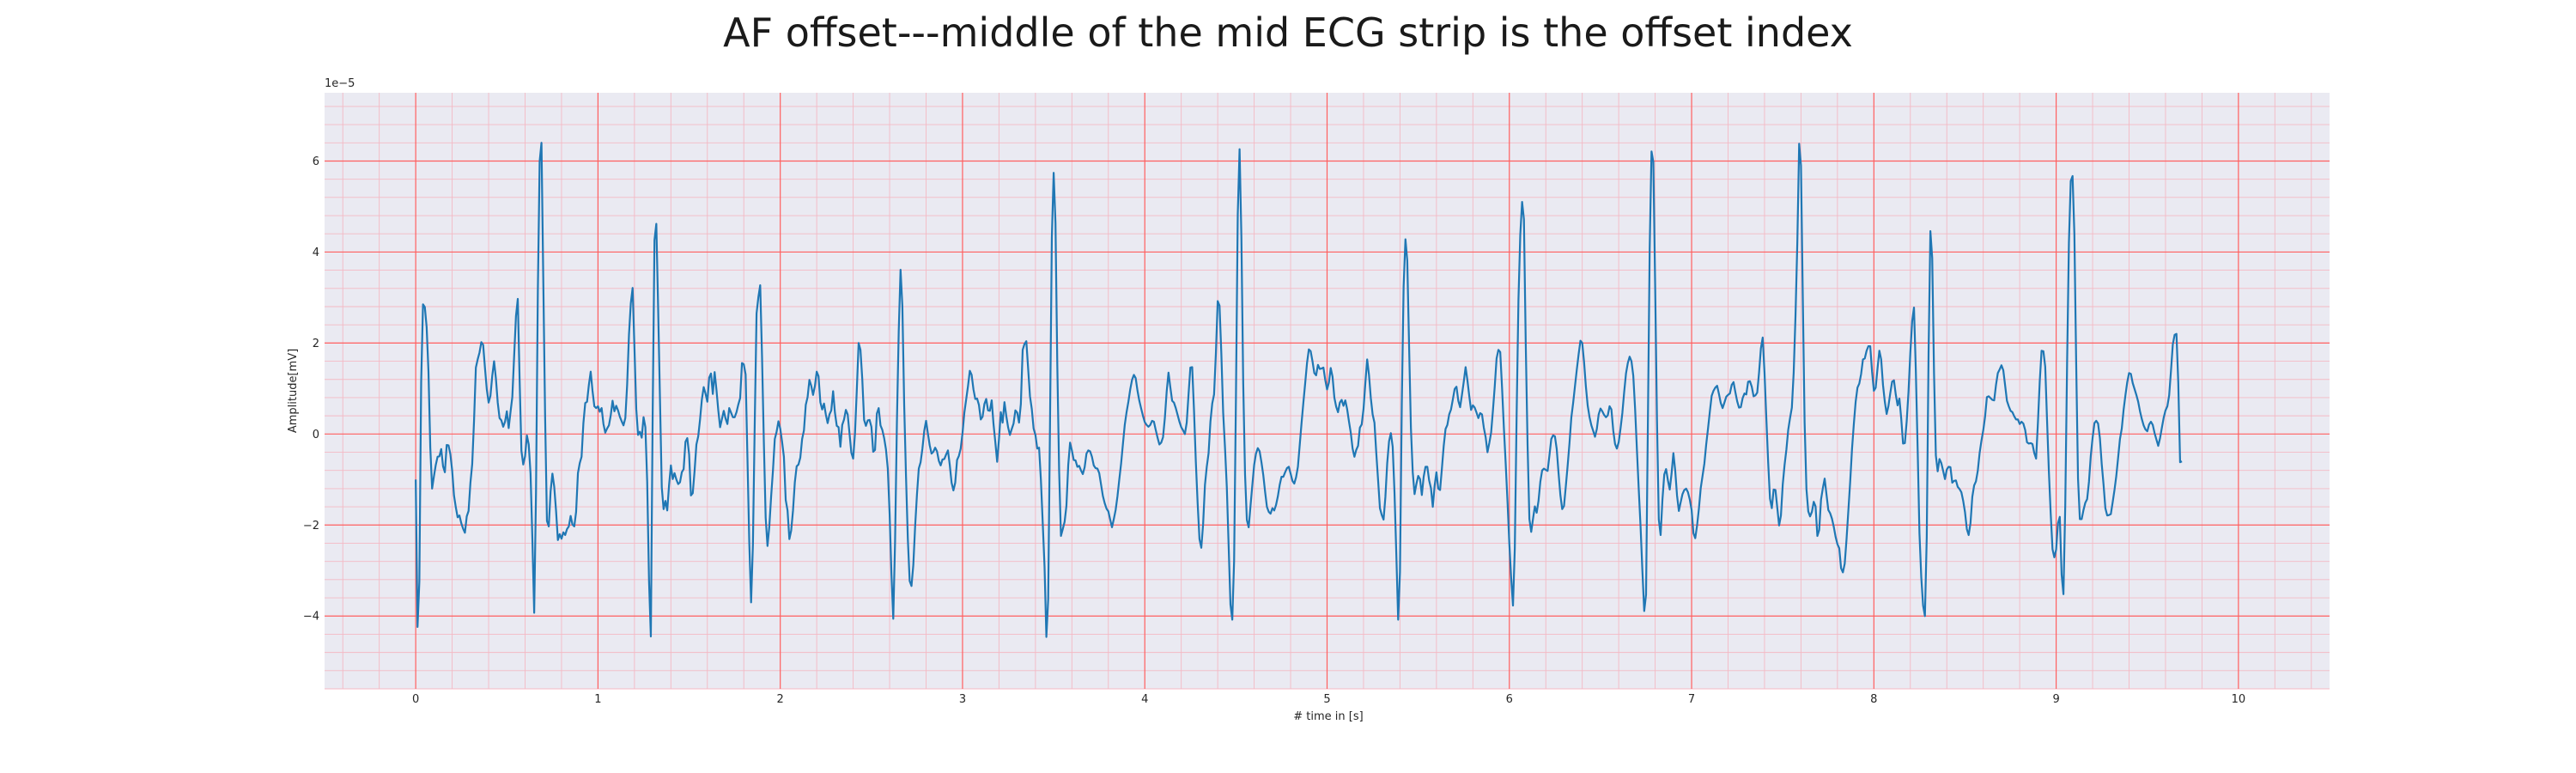 The height and width of the screenshot is (773, 2576). What do you see at coordinates (2239, 699) in the screenshot?
I see `x-tick-label: 10` at bounding box center [2239, 699].